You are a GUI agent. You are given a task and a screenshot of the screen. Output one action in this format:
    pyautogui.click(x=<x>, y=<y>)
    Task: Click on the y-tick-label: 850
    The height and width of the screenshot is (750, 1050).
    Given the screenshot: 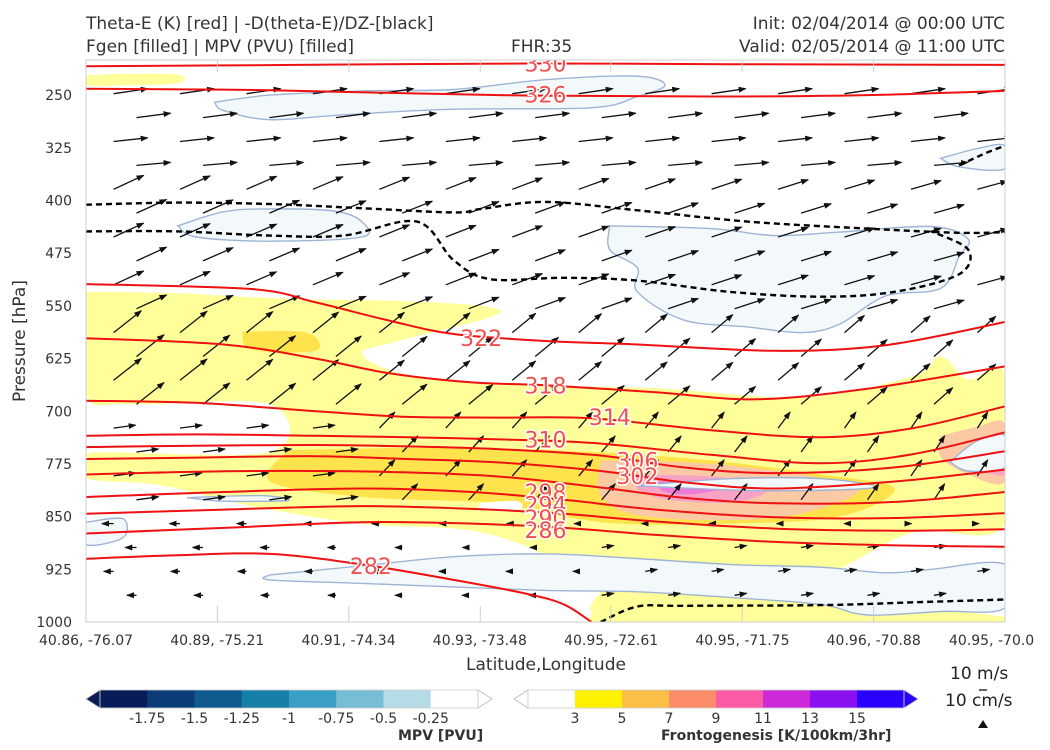 What is the action you would take?
    pyautogui.click(x=58, y=518)
    